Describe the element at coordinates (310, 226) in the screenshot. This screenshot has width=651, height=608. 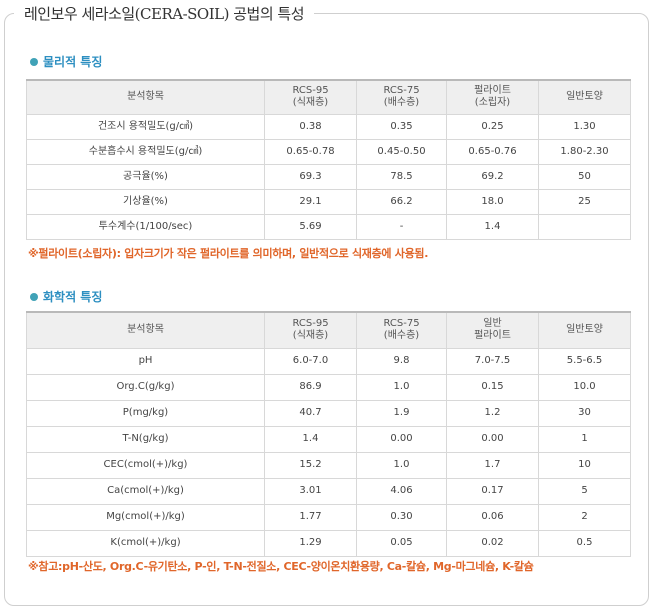
I see `table-cell: 5.69` at that location.